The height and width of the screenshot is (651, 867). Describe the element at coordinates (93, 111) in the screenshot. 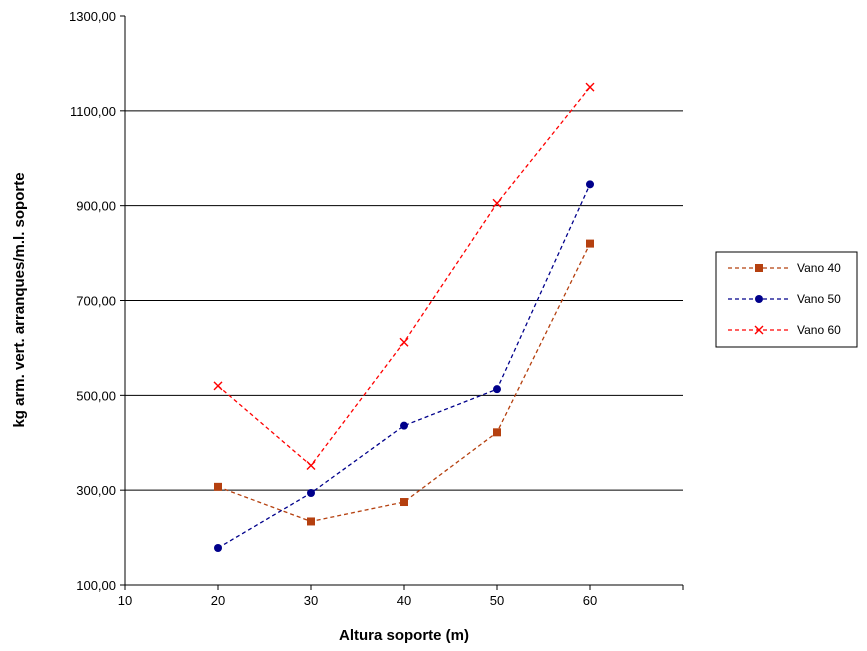

I see `y-tick-label: 1100,00` at that location.